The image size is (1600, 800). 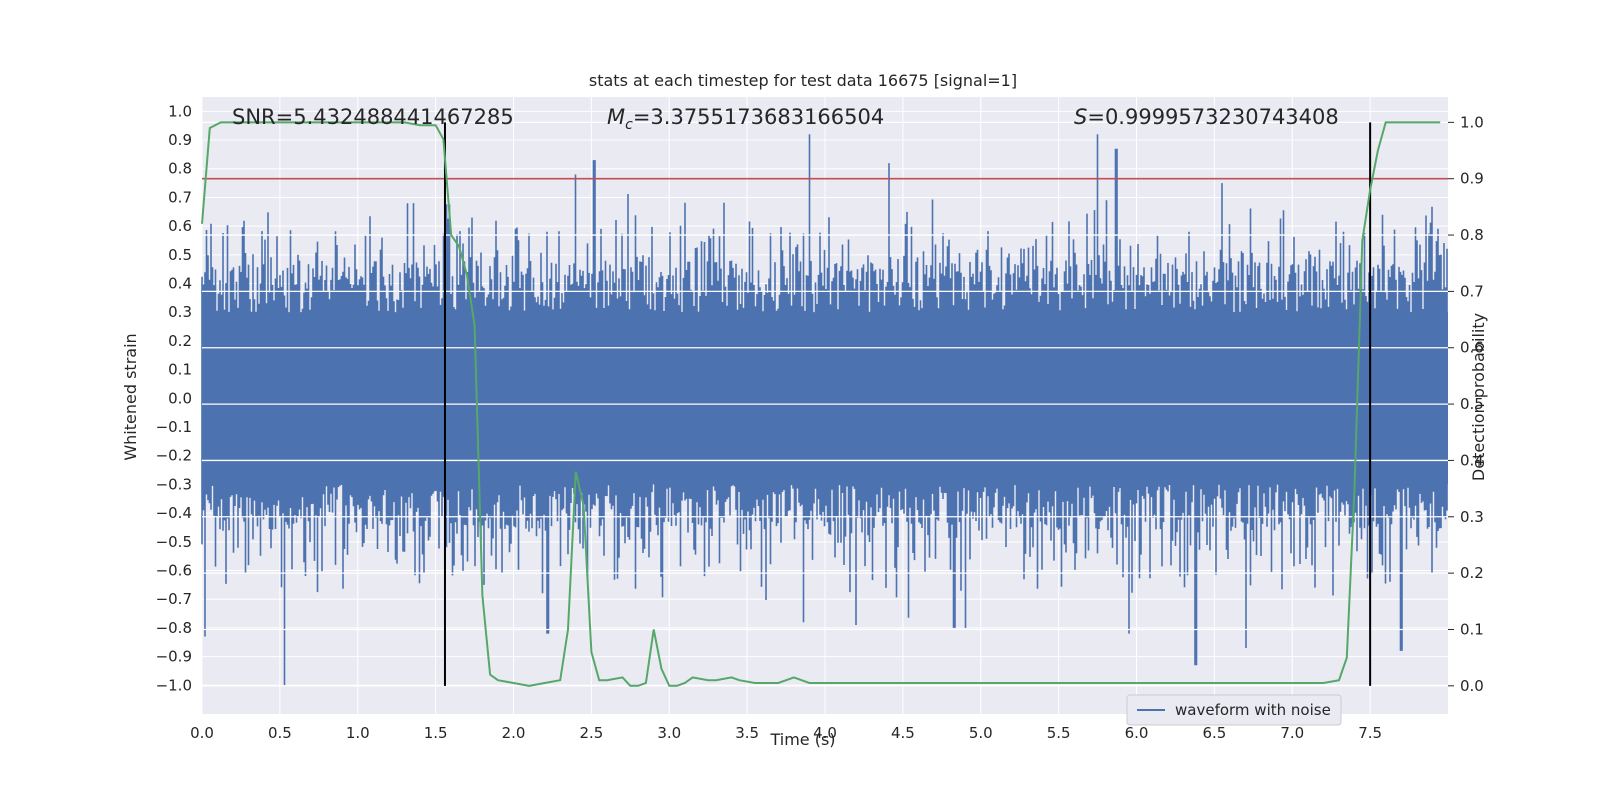 What do you see at coordinates (180, 255) in the screenshot?
I see `y-tick-label: 0.5` at bounding box center [180, 255].